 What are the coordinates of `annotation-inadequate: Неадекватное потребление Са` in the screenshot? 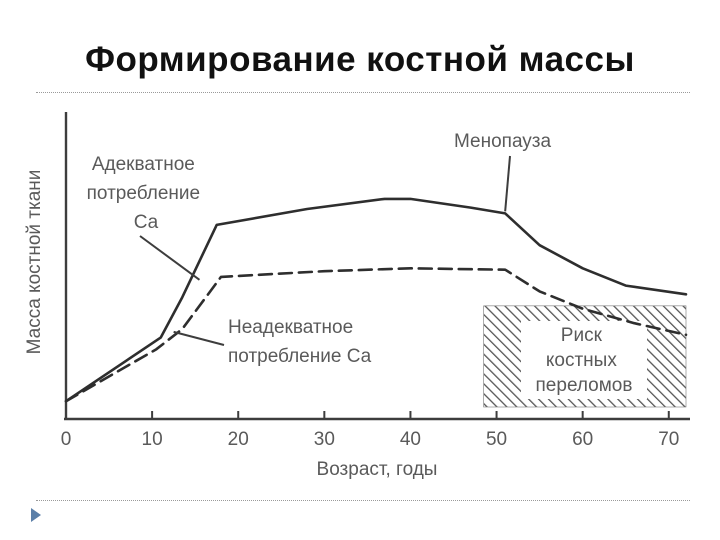 It's located at (300, 342).